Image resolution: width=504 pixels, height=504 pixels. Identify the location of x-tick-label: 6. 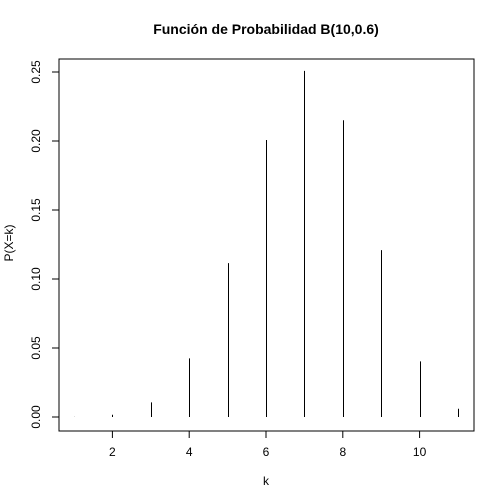
(266, 452).